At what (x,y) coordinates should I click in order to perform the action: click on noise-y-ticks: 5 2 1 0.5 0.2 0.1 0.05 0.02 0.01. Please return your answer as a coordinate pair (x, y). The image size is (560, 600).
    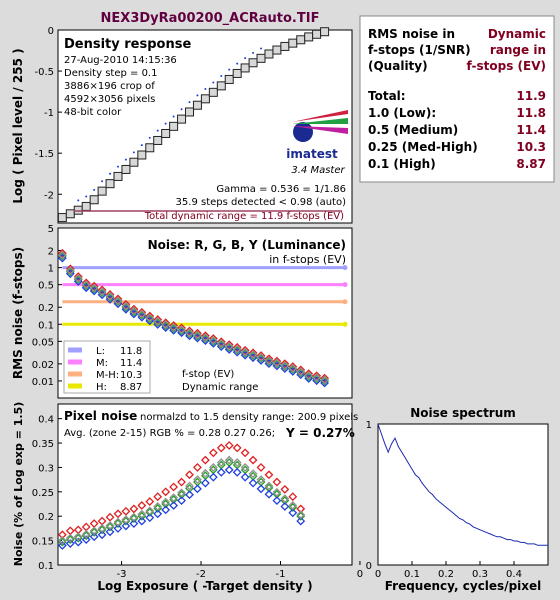
    Looking at the image, I should click on (47, 306).